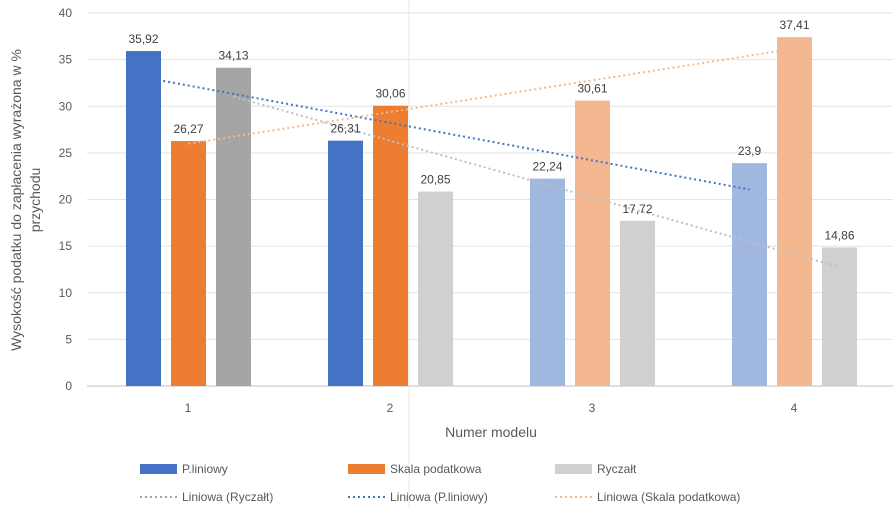 The width and height of the screenshot is (893, 508). Describe the element at coordinates (66, 13) in the screenshot. I see `y-tick-label: 40` at that location.